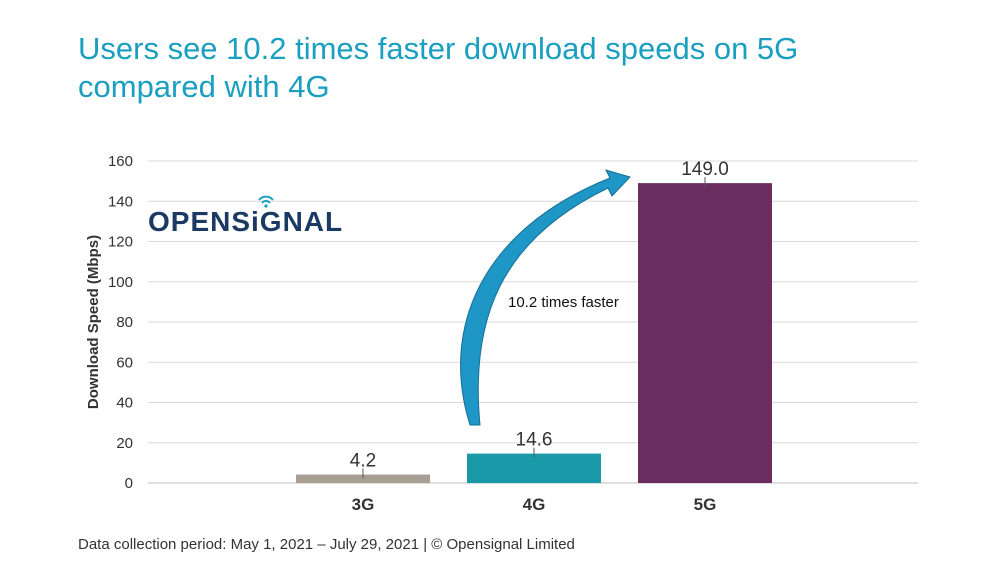 The image size is (1000, 563). I want to click on y-axis-label: Download Speed (Mbps), so click(93, 322).